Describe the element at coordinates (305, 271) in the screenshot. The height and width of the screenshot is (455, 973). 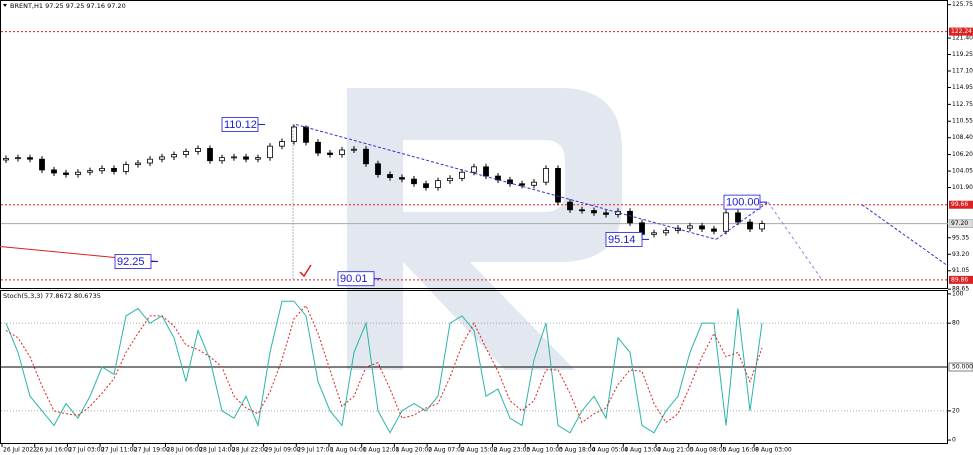
I see `check-mark` at that location.